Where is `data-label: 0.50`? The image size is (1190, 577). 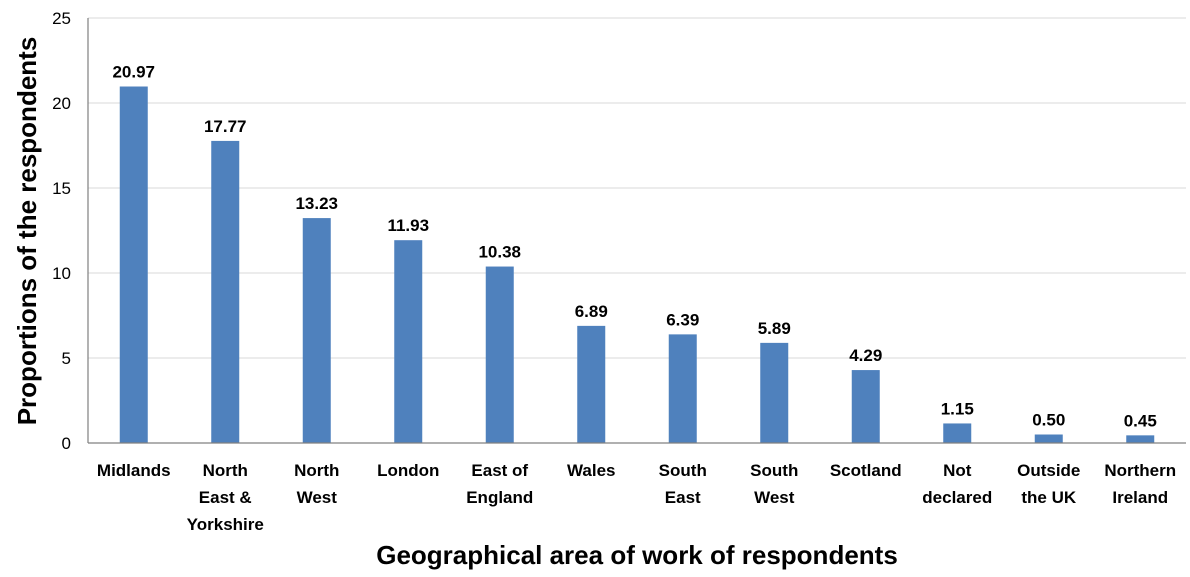
data-label: 0.50 is located at coordinates (1048, 420).